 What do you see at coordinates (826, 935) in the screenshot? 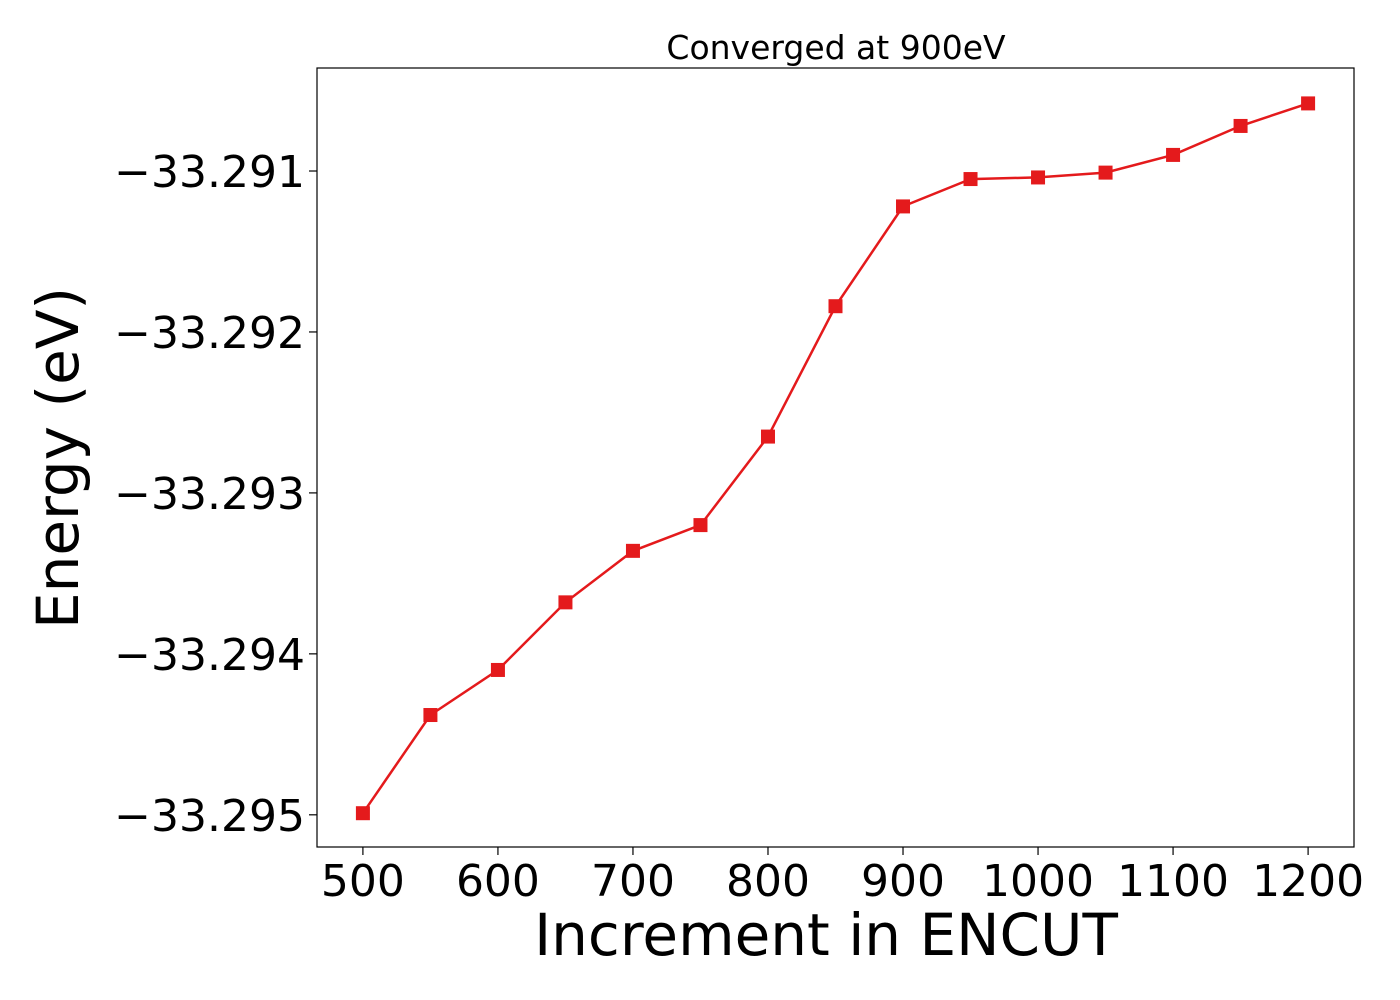
I see `x-axis-label: Increment in ENCUT` at bounding box center [826, 935].